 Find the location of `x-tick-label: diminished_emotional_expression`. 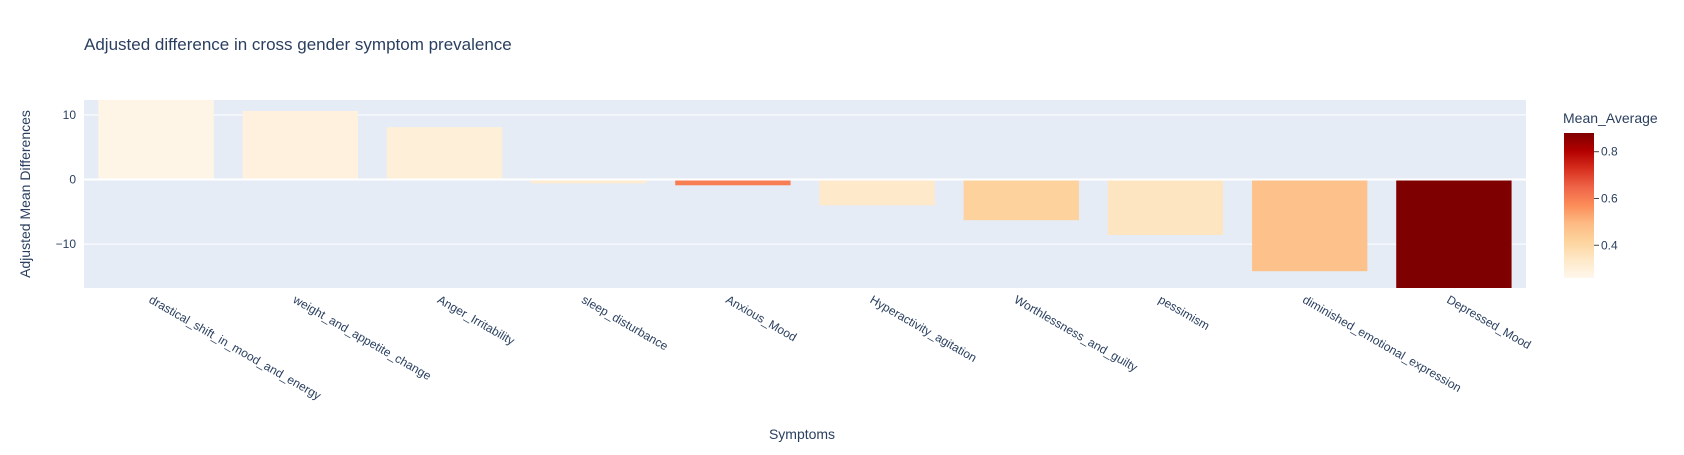

x-tick-label: diminished_emotional_expression is located at coordinates (1382, 343).